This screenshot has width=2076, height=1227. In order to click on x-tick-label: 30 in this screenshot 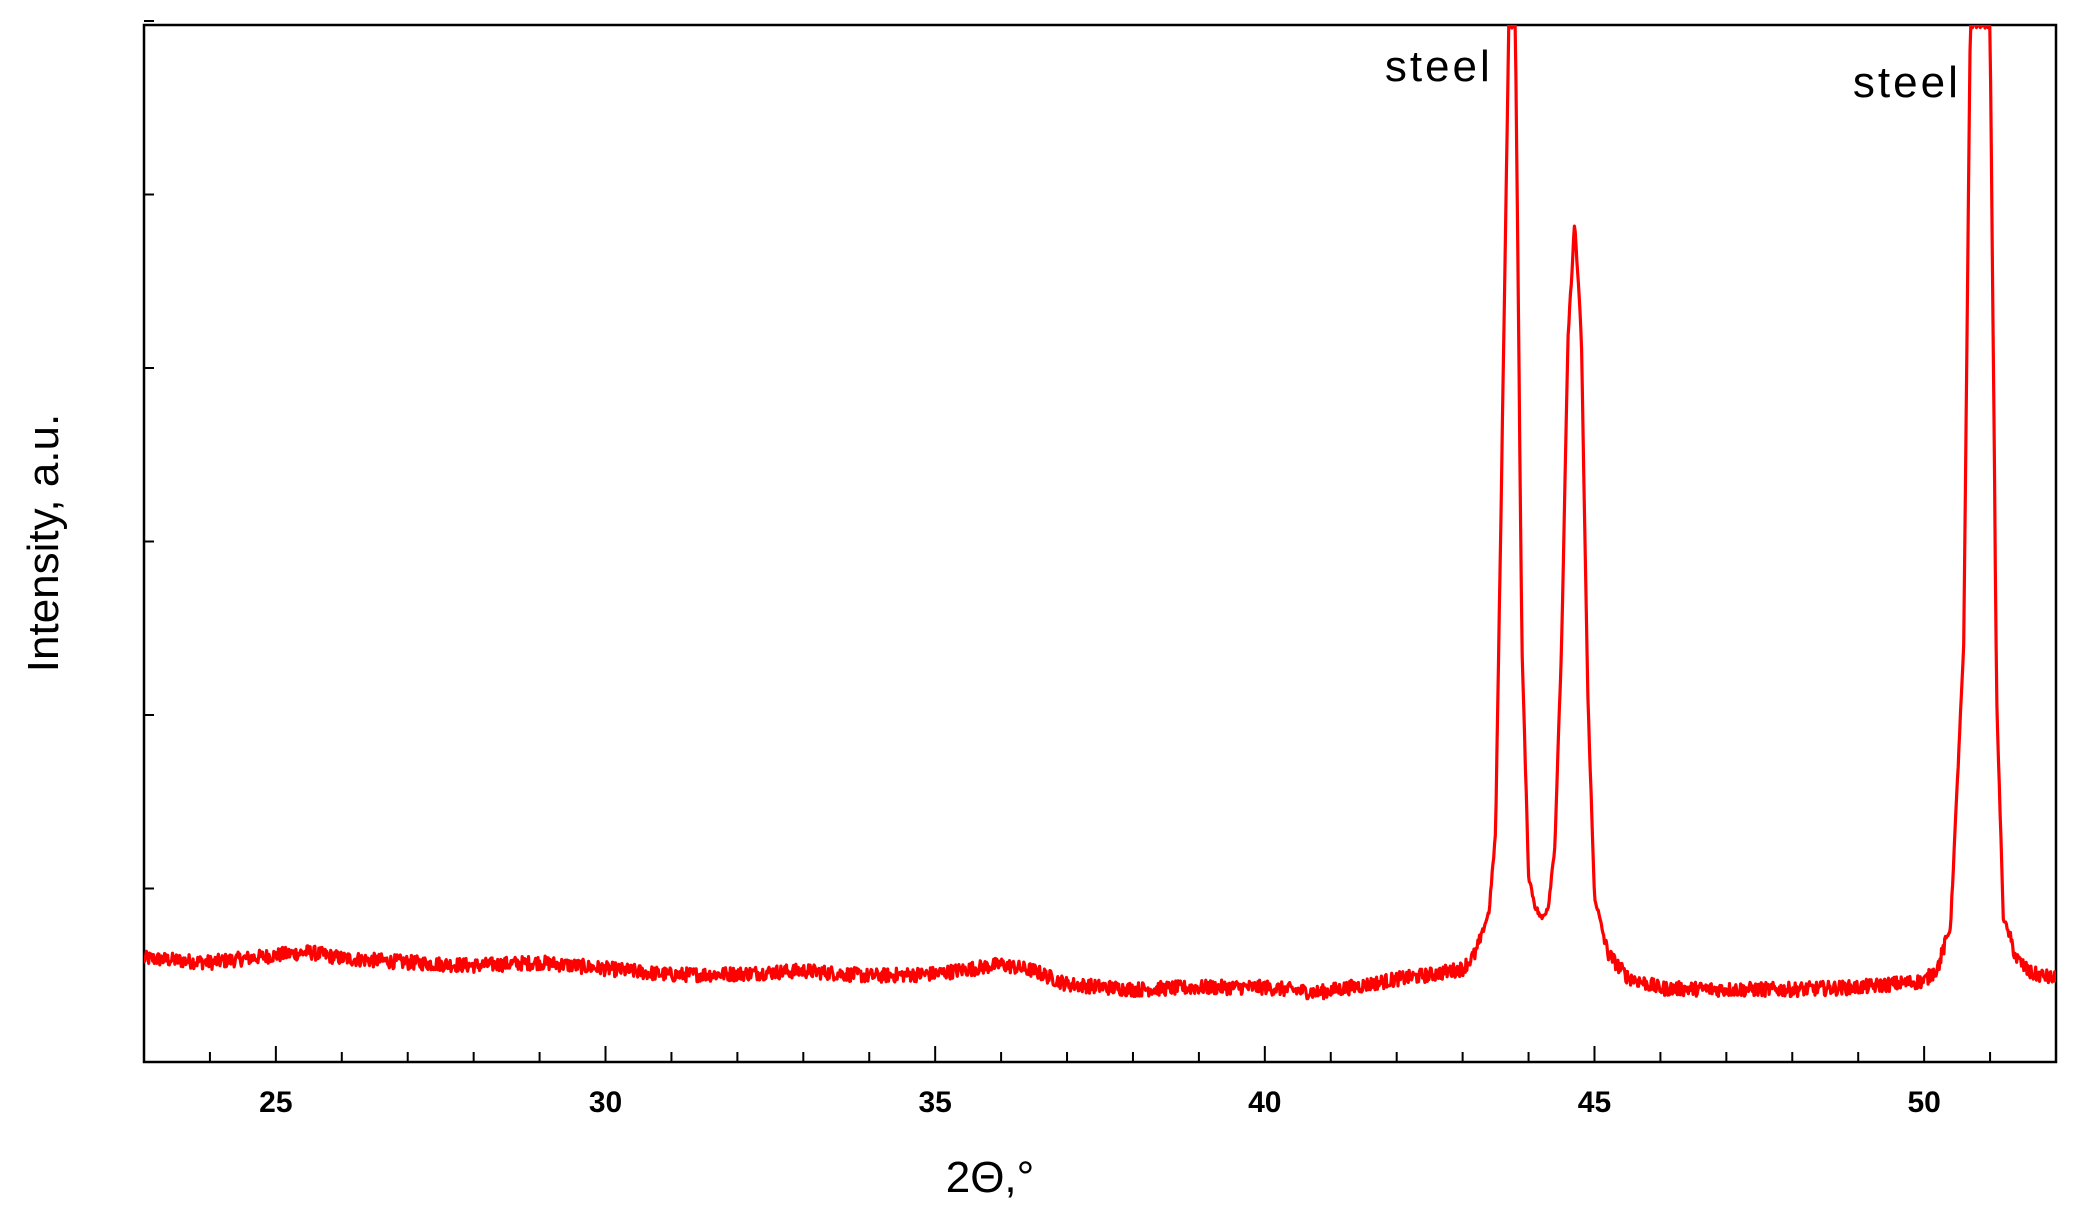, I will do `click(605, 1102)`.